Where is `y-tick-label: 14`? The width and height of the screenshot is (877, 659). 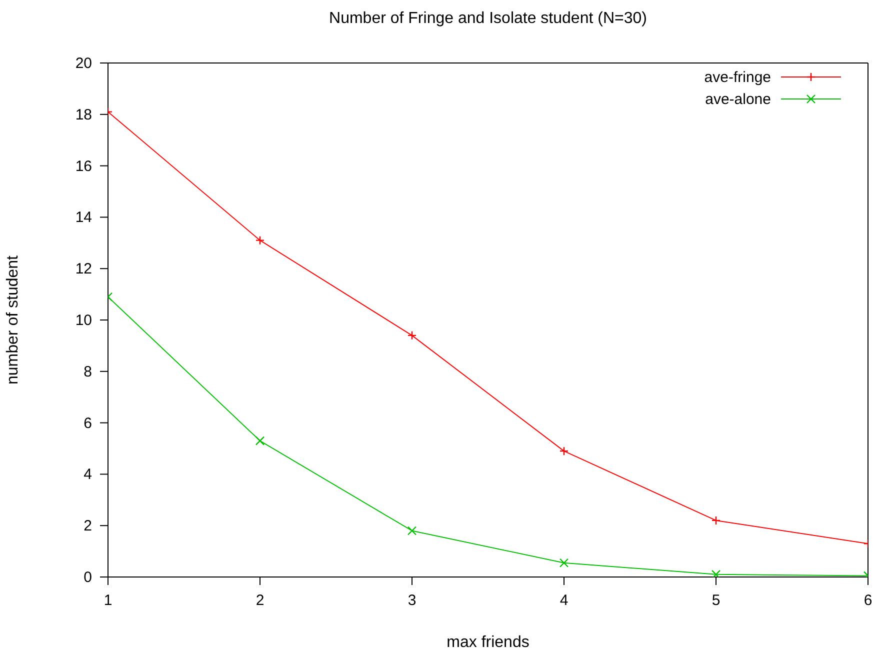
y-tick-label: 14 is located at coordinates (83, 217).